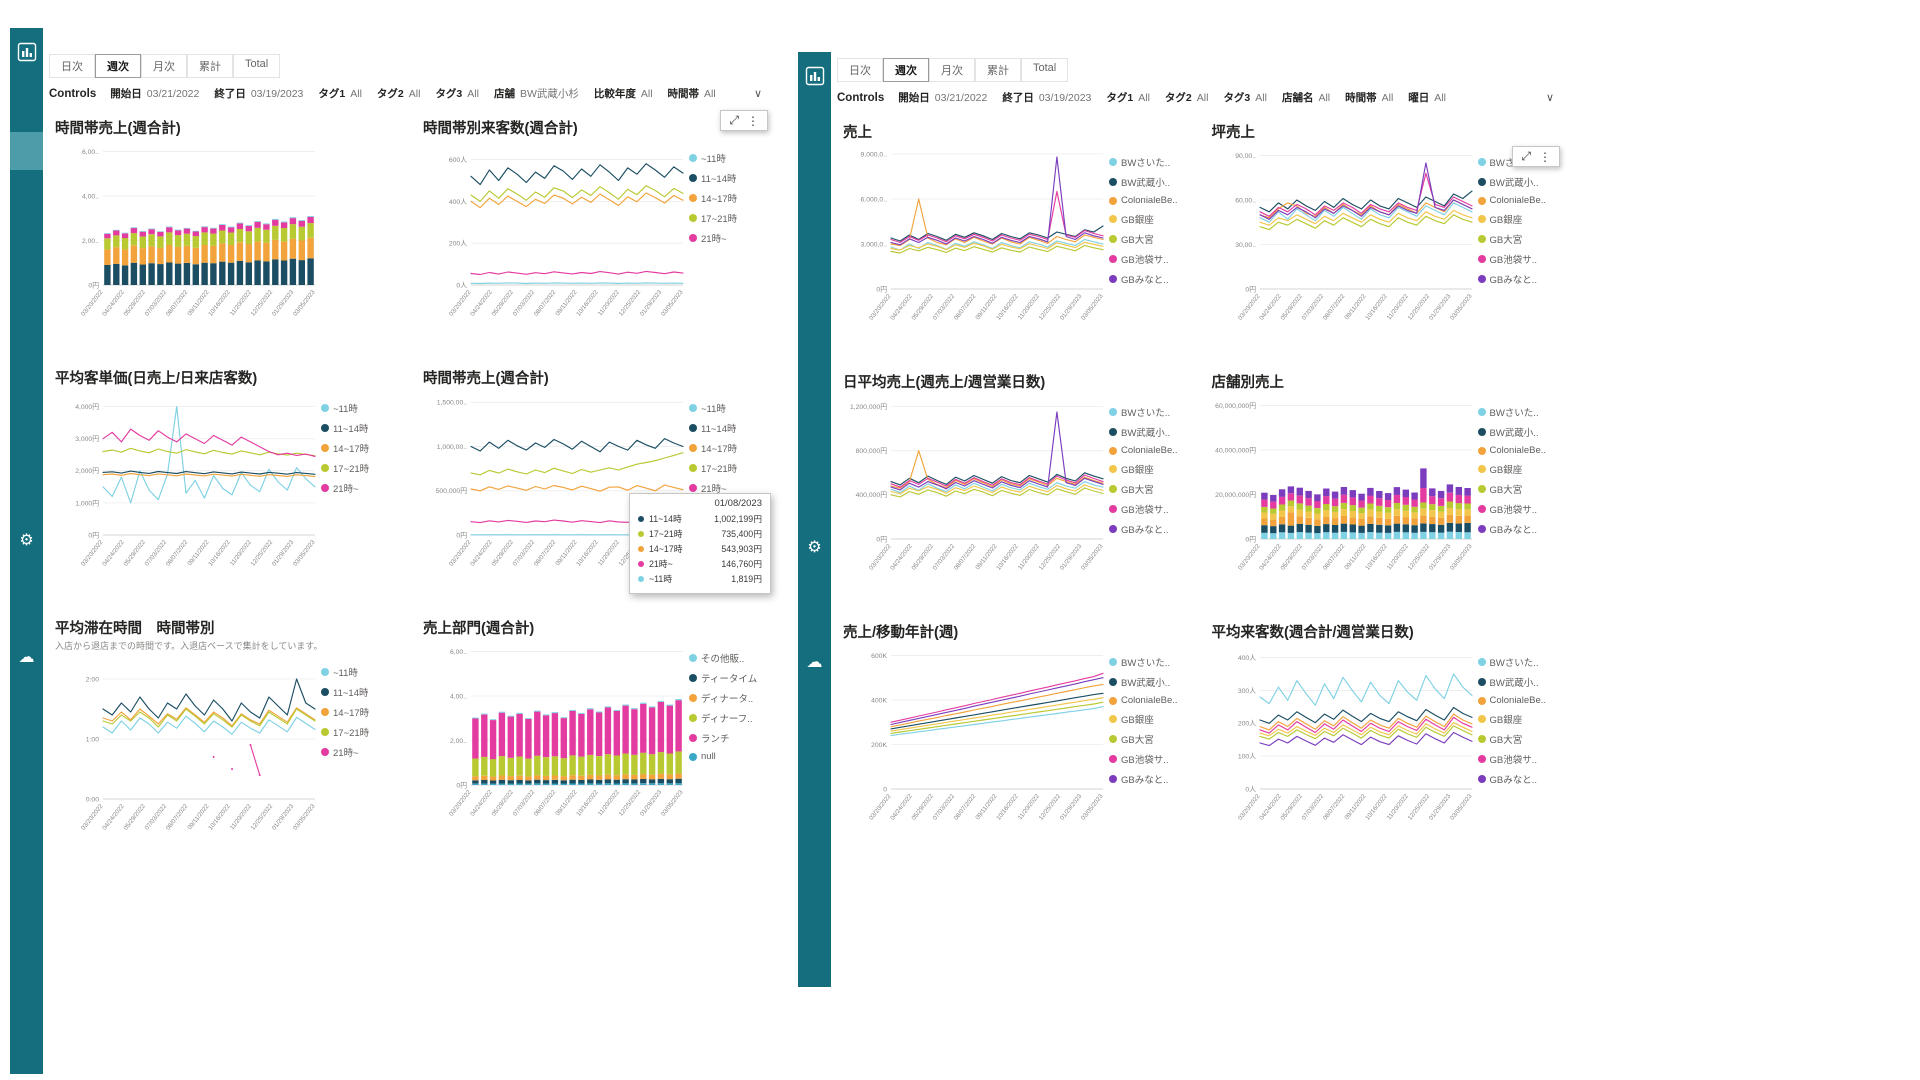 This screenshot has height=1080, width=1920. What do you see at coordinates (26, 151) in the screenshot?
I see `sidebar-active-indicator` at bounding box center [26, 151].